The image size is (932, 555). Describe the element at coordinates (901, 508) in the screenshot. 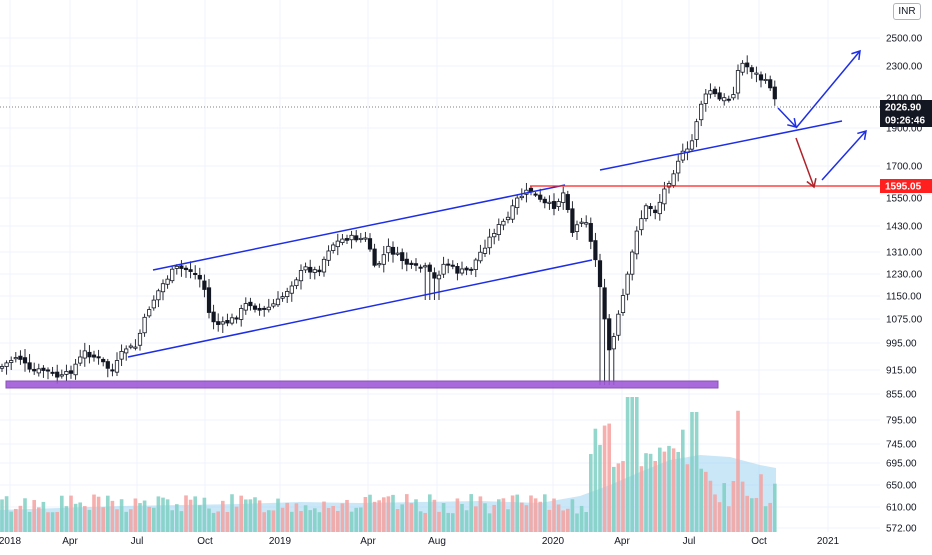

I see `price-tick-label: 610.00` at that location.